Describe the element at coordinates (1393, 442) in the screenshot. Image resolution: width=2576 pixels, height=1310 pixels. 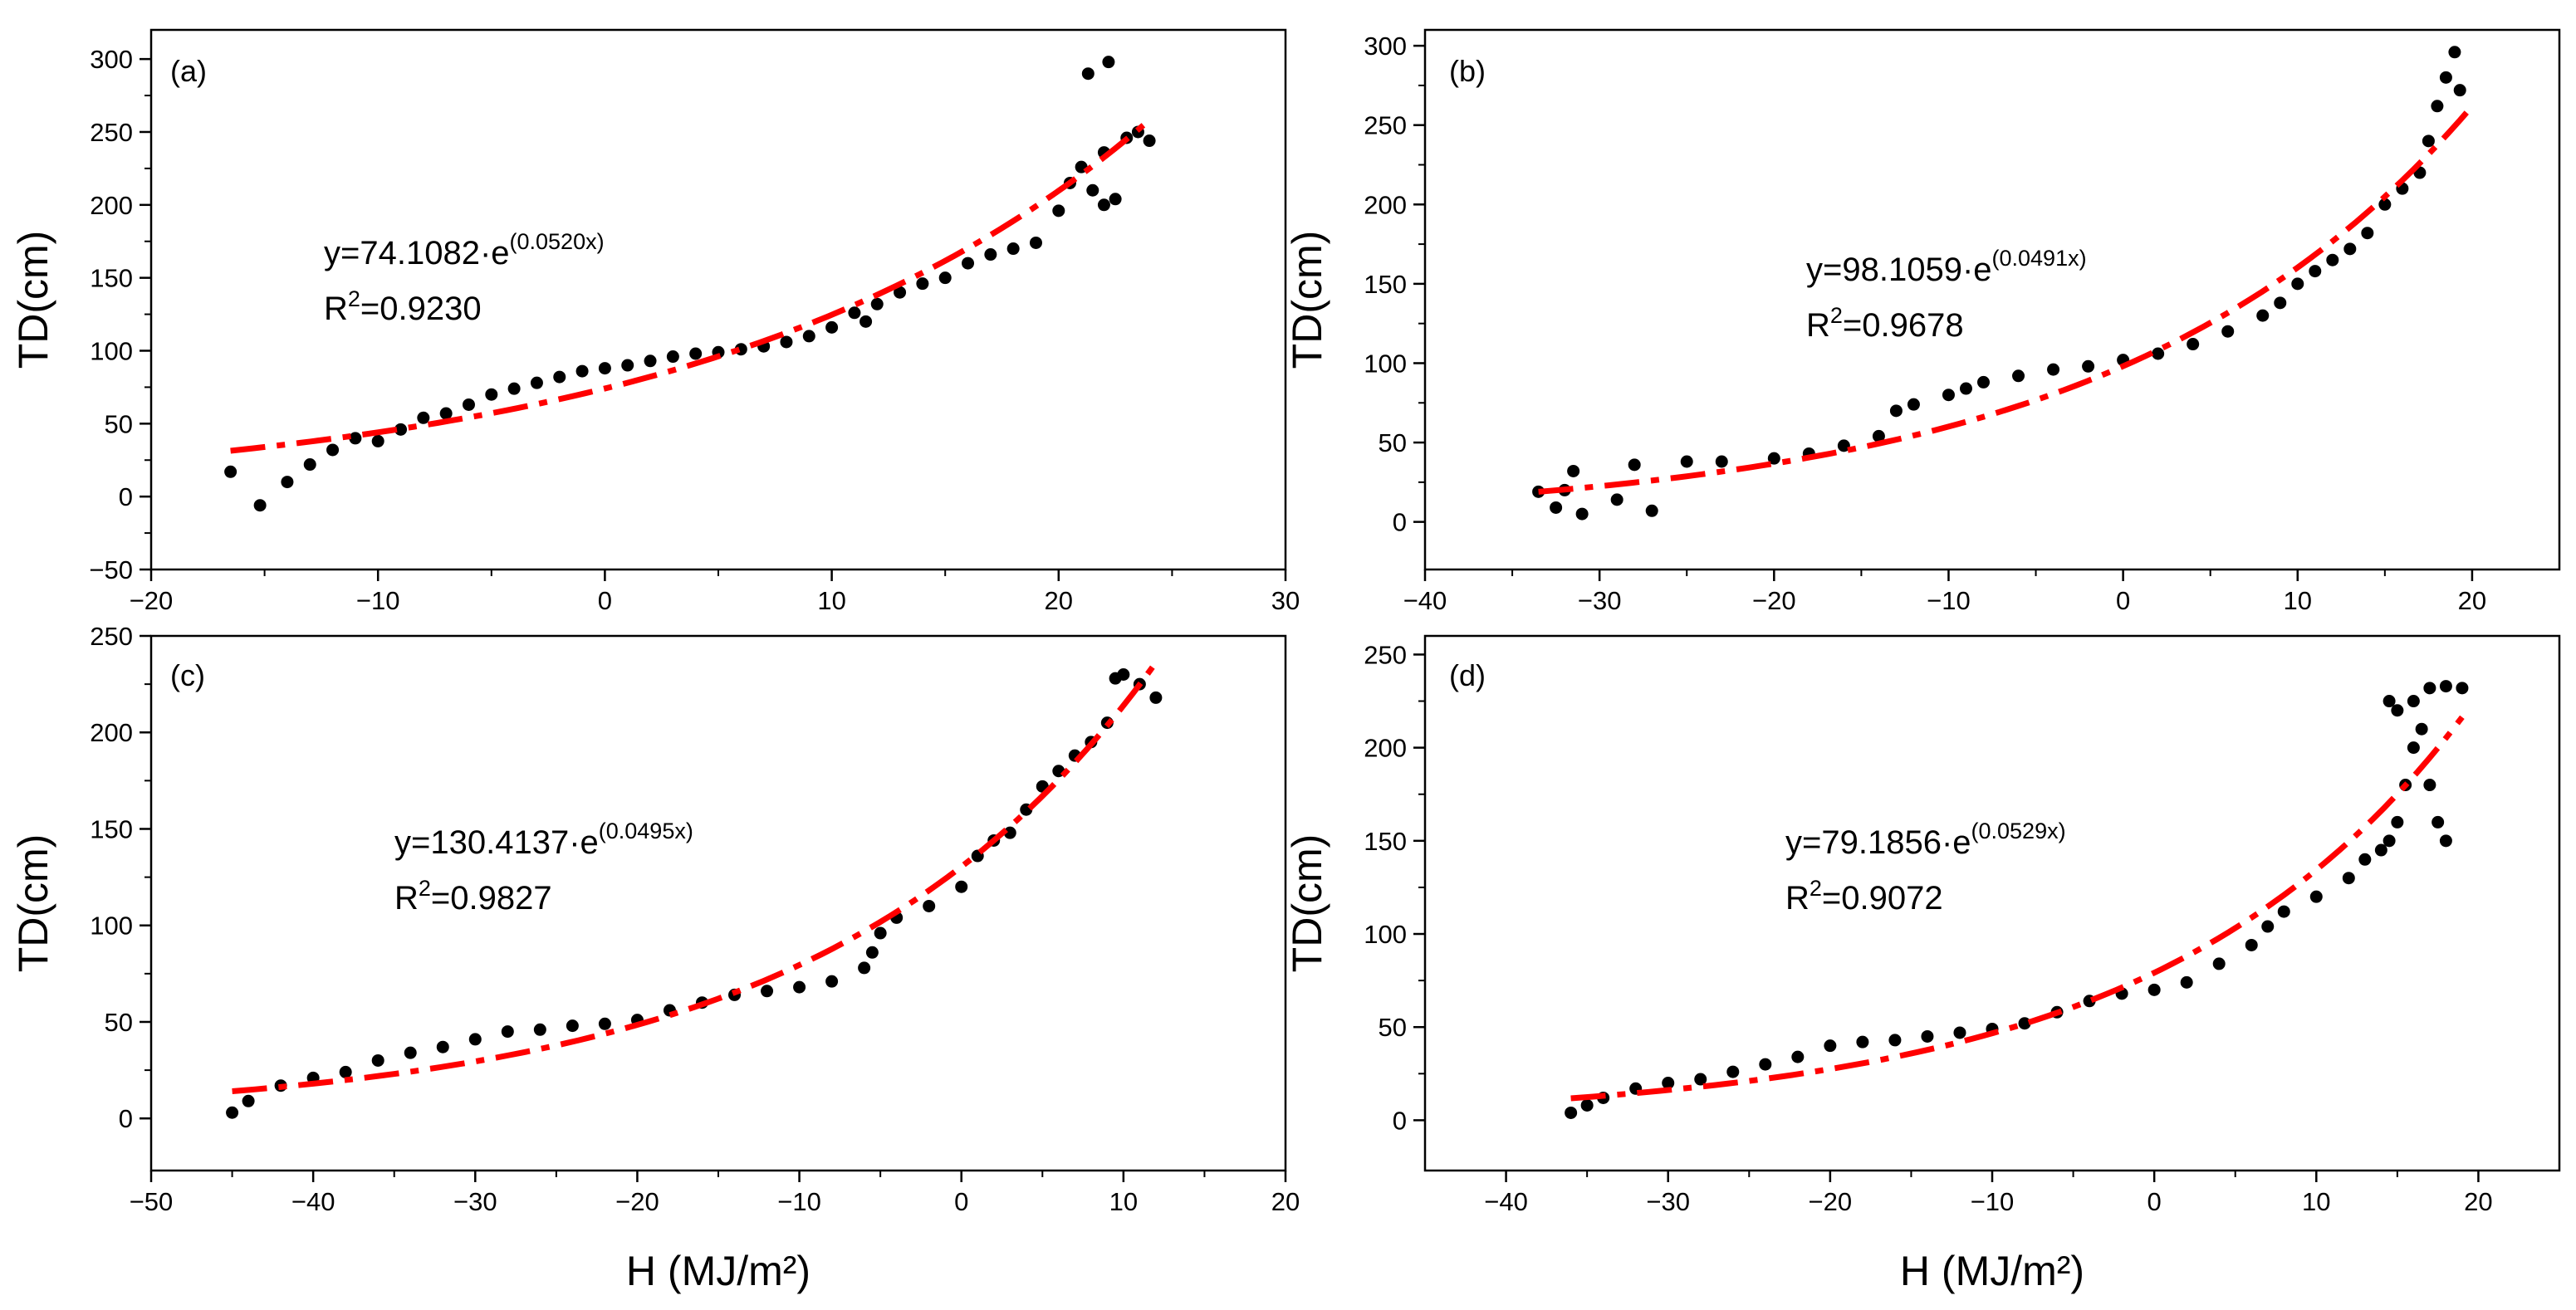
I see `y-tick-label: 50` at that location.